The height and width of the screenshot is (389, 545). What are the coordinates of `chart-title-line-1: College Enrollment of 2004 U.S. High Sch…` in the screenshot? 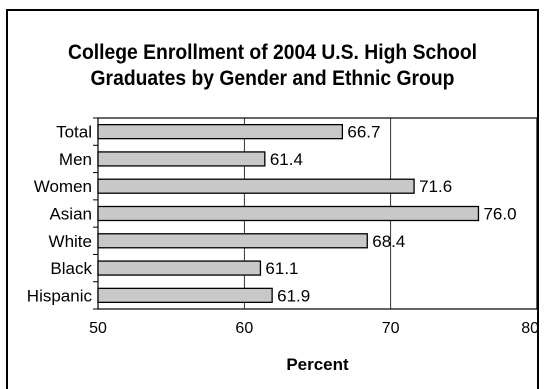 It's located at (272, 52).